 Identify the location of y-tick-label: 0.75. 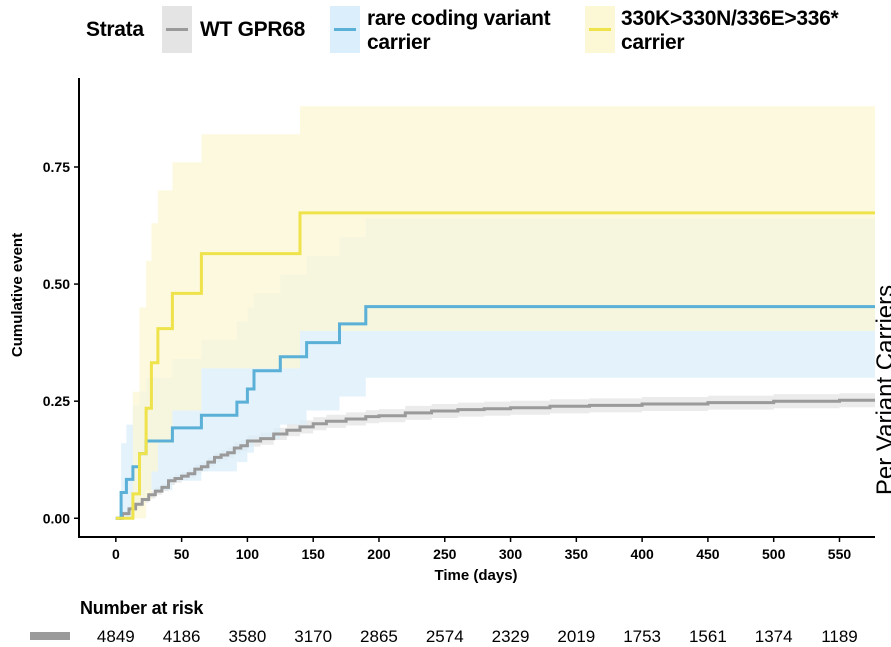
(56, 167).